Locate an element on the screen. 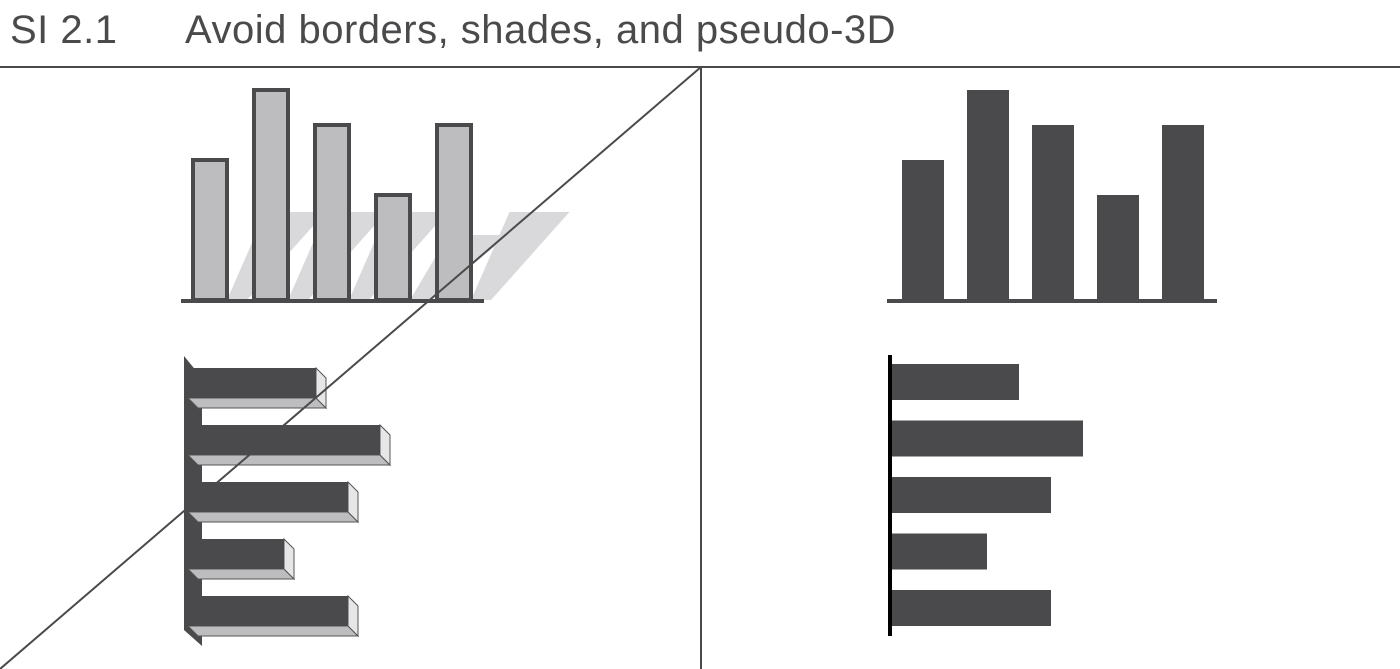 The height and width of the screenshot is (669, 1400). section-number: SI 2.1 is located at coordinates (64, 29).